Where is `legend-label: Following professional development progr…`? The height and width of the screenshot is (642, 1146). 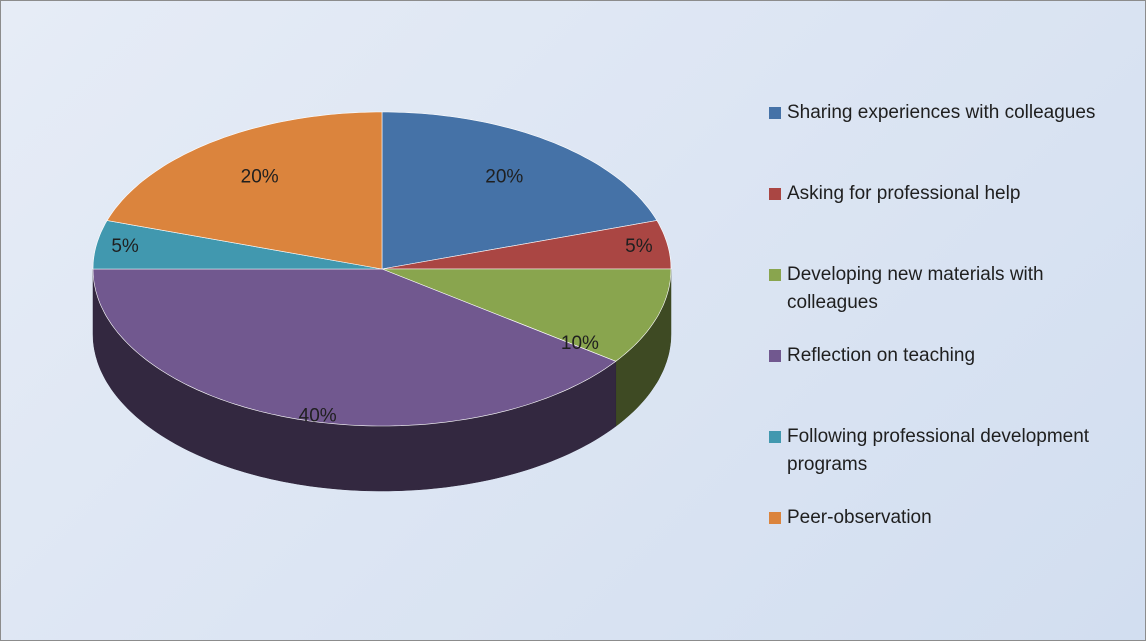 legend-label: Following professional development progr… is located at coordinates (938, 450).